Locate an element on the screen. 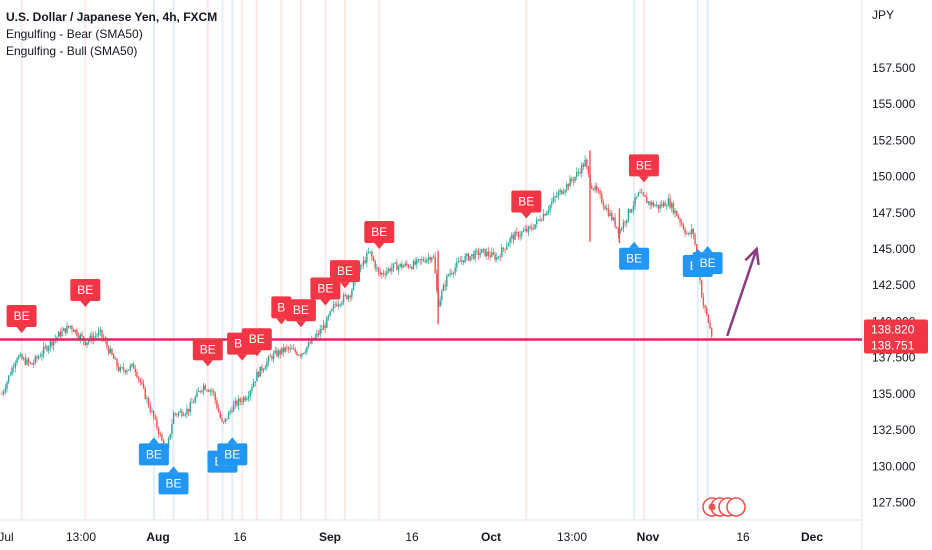 The height and width of the screenshot is (550, 932). bull-signal-badge-6: BE is located at coordinates (707, 260).